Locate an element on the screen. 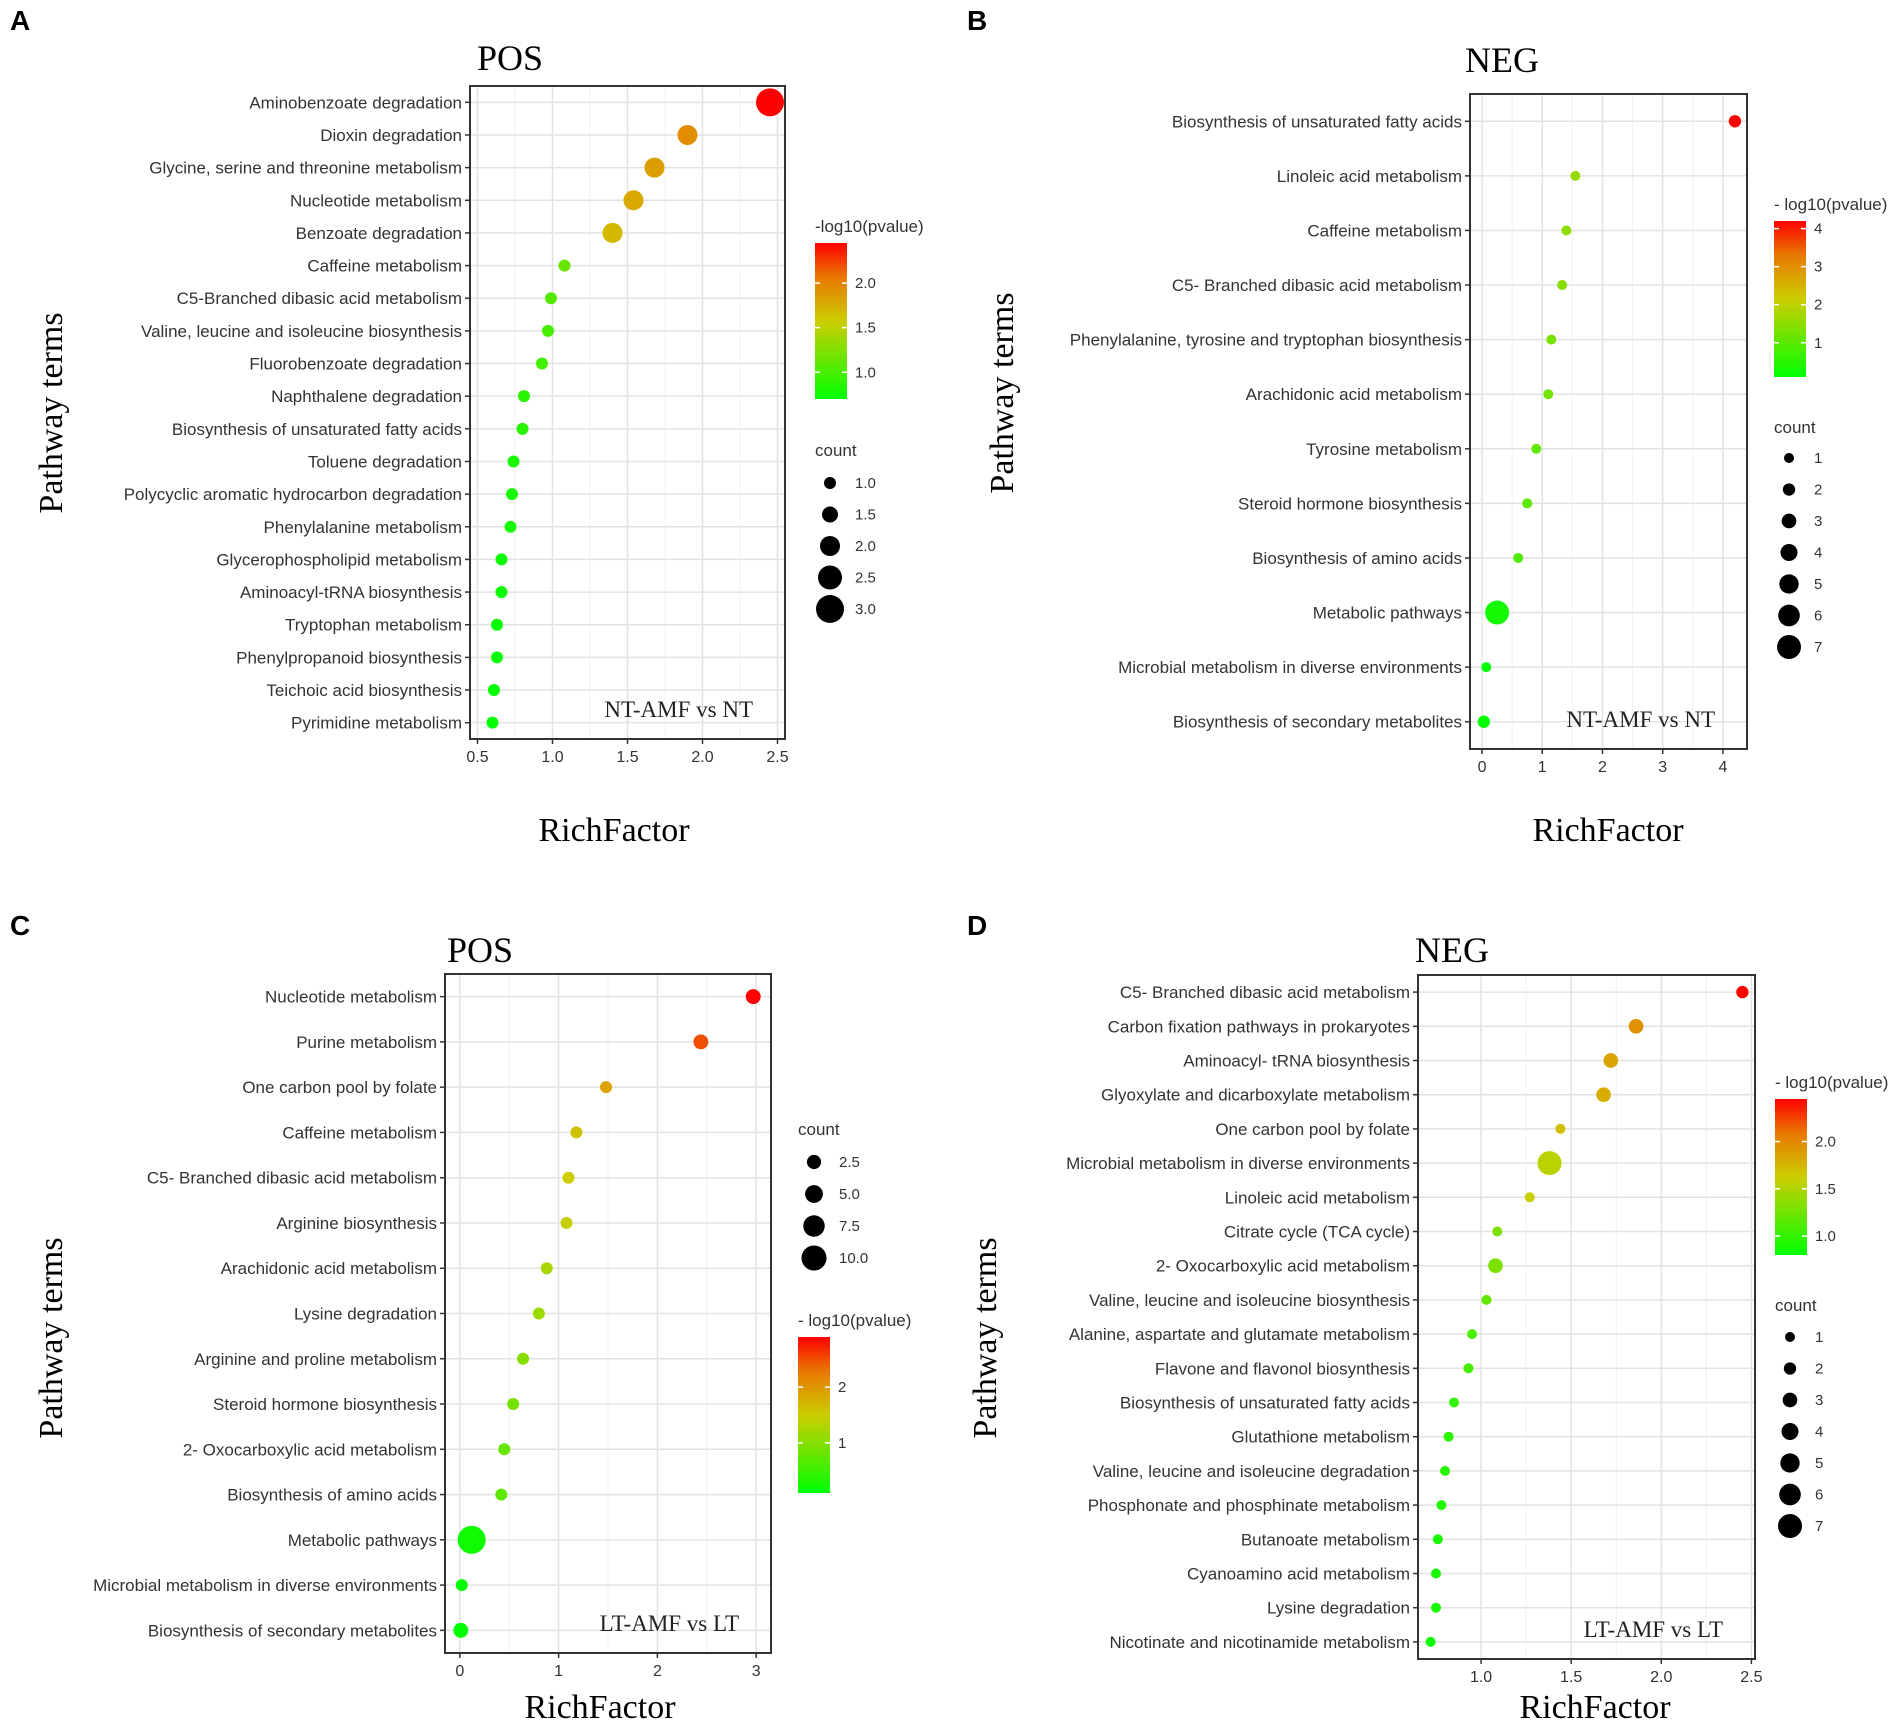 The height and width of the screenshot is (1734, 1902). size-legend-label: 2.0 is located at coordinates (865, 546).